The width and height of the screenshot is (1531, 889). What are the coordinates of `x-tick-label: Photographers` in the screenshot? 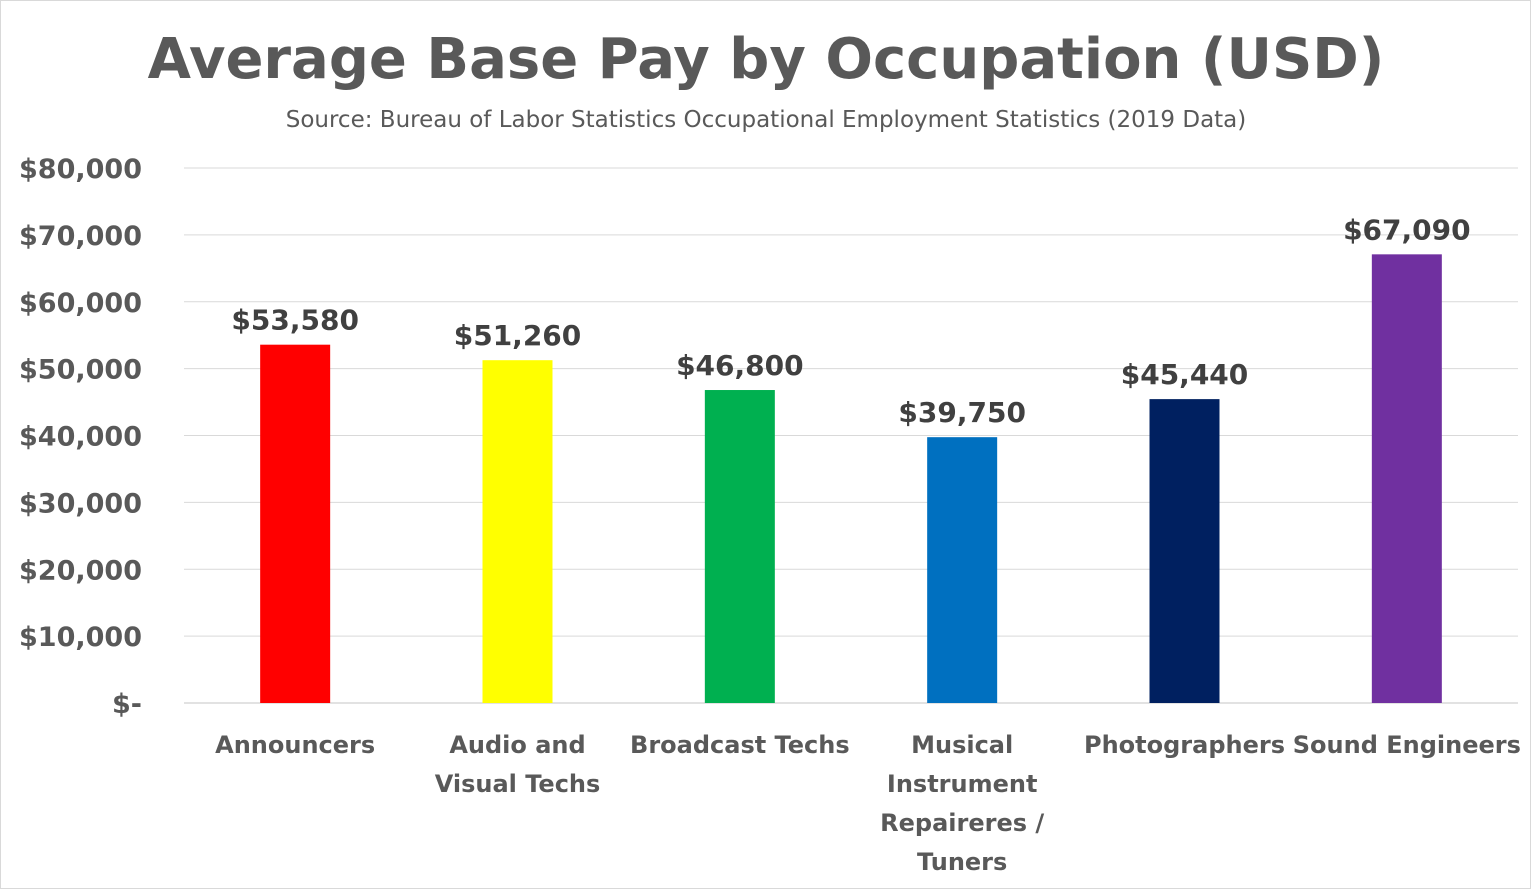 It's located at (1184, 745).